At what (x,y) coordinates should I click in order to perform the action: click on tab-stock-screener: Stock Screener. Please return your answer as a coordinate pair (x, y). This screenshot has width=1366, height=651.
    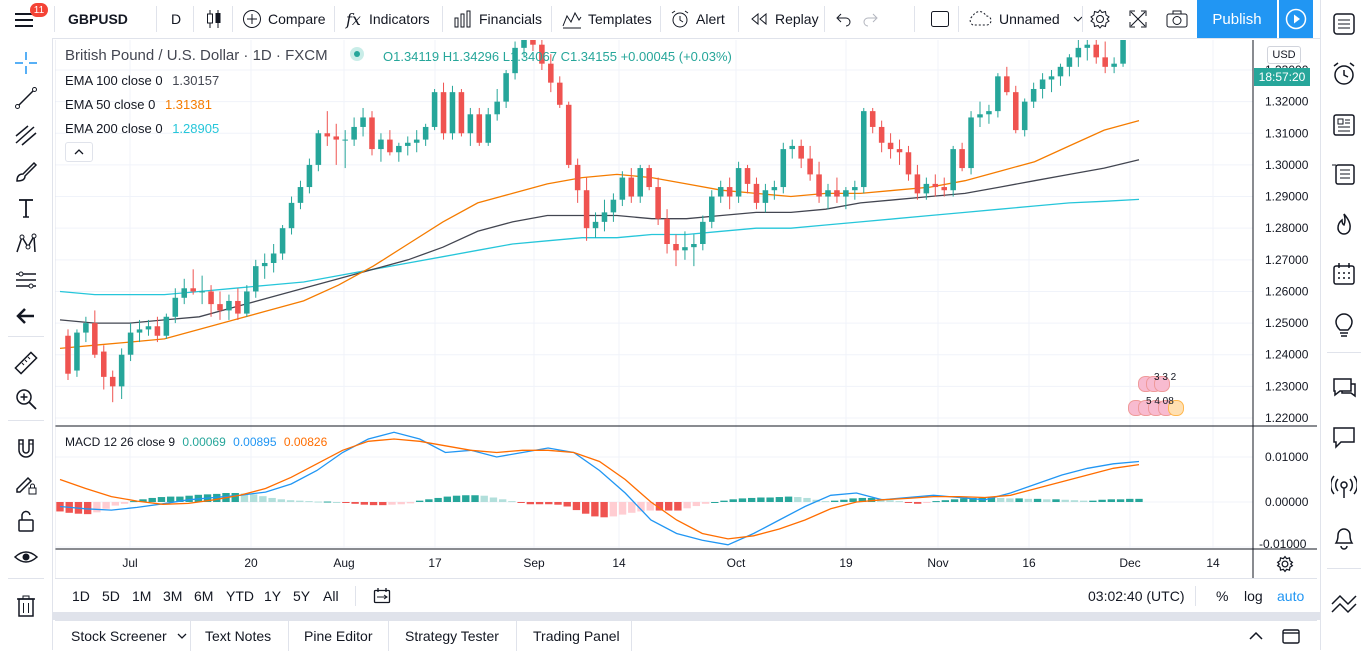
    Looking at the image, I should click on (130, 636).